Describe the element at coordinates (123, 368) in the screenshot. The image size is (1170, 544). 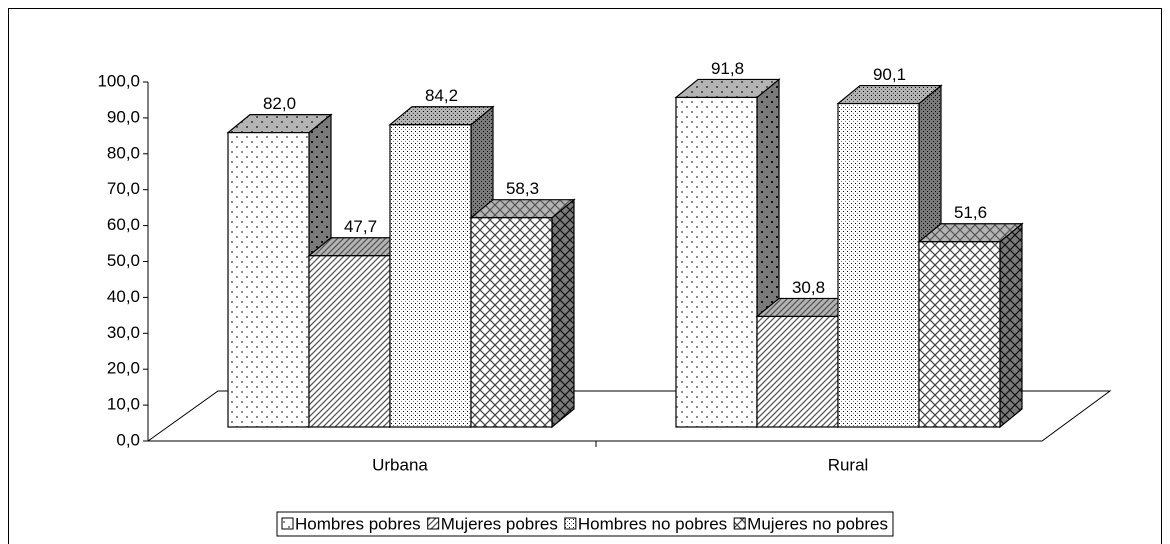
I see `y-tick-label: 20,0` at that location.